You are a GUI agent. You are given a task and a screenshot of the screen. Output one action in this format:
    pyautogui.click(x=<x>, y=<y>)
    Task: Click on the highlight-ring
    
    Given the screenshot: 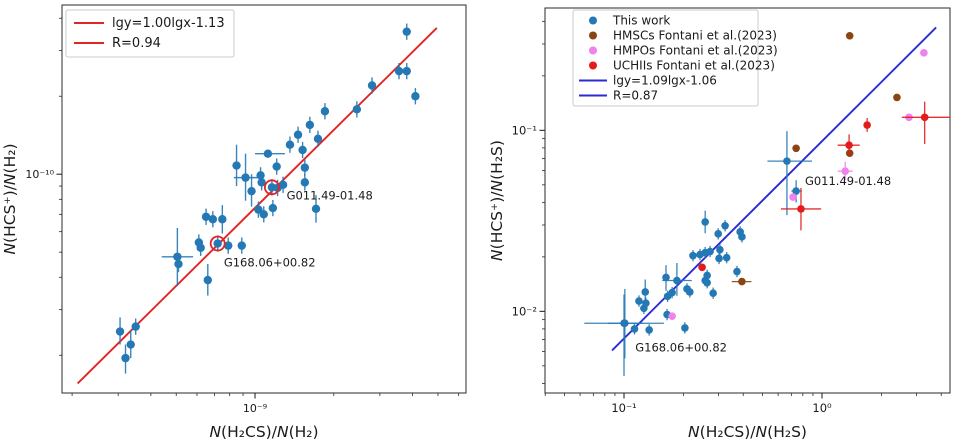 What is the action you would take?
    pyautogui.click(x=271, y=187)
    